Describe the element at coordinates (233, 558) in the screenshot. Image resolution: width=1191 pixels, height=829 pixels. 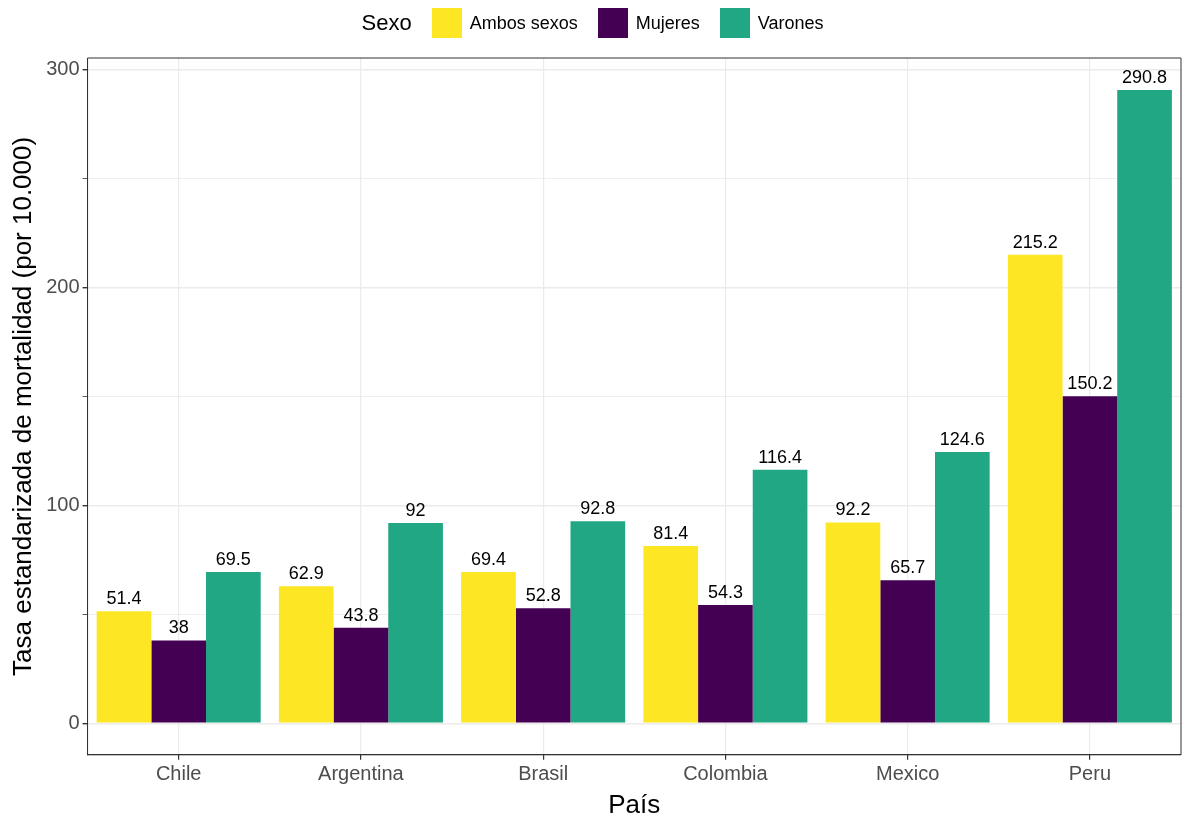
I see `data-label: 69.5` at that location.